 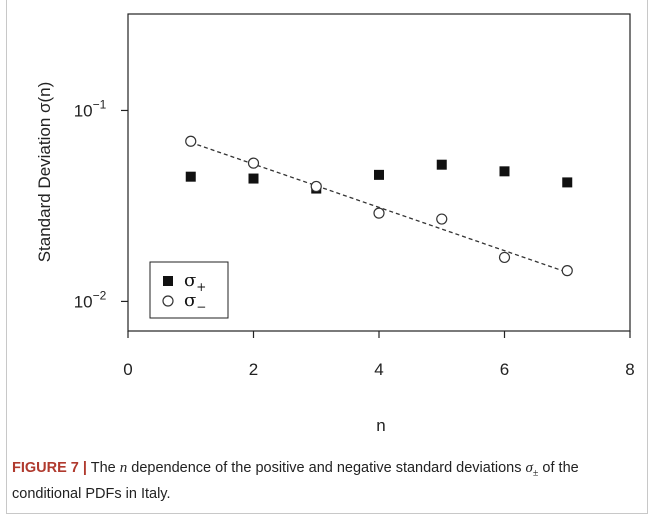 I want to click on y-tick-exponent: −1, so click(x=100, y=104).